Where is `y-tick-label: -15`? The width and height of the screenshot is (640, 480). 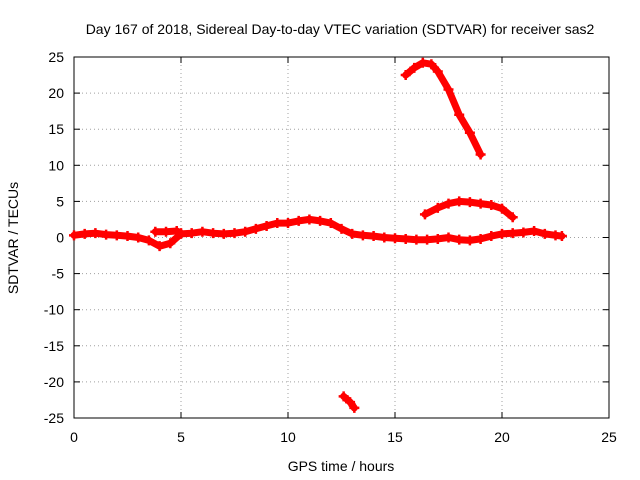 y-tick-label: -15 is located at coordinates (54, 346).